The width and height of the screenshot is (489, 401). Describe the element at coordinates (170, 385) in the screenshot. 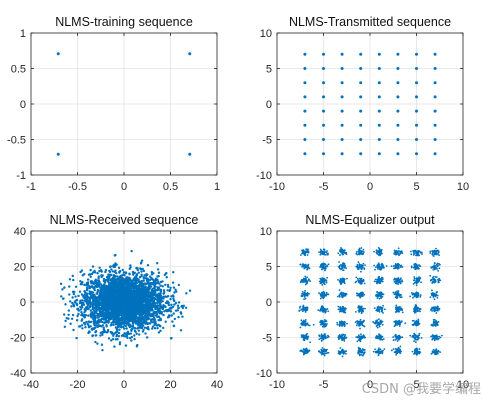

I see `x-tick-label: 20` at that location.